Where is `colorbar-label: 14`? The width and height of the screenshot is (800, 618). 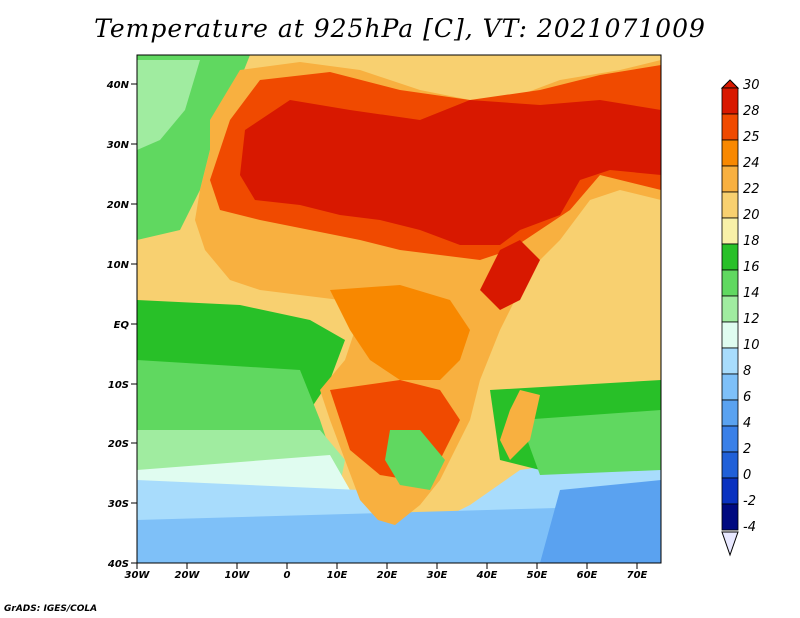 colorbar-label: 14 is located at coordinates (751, 293).